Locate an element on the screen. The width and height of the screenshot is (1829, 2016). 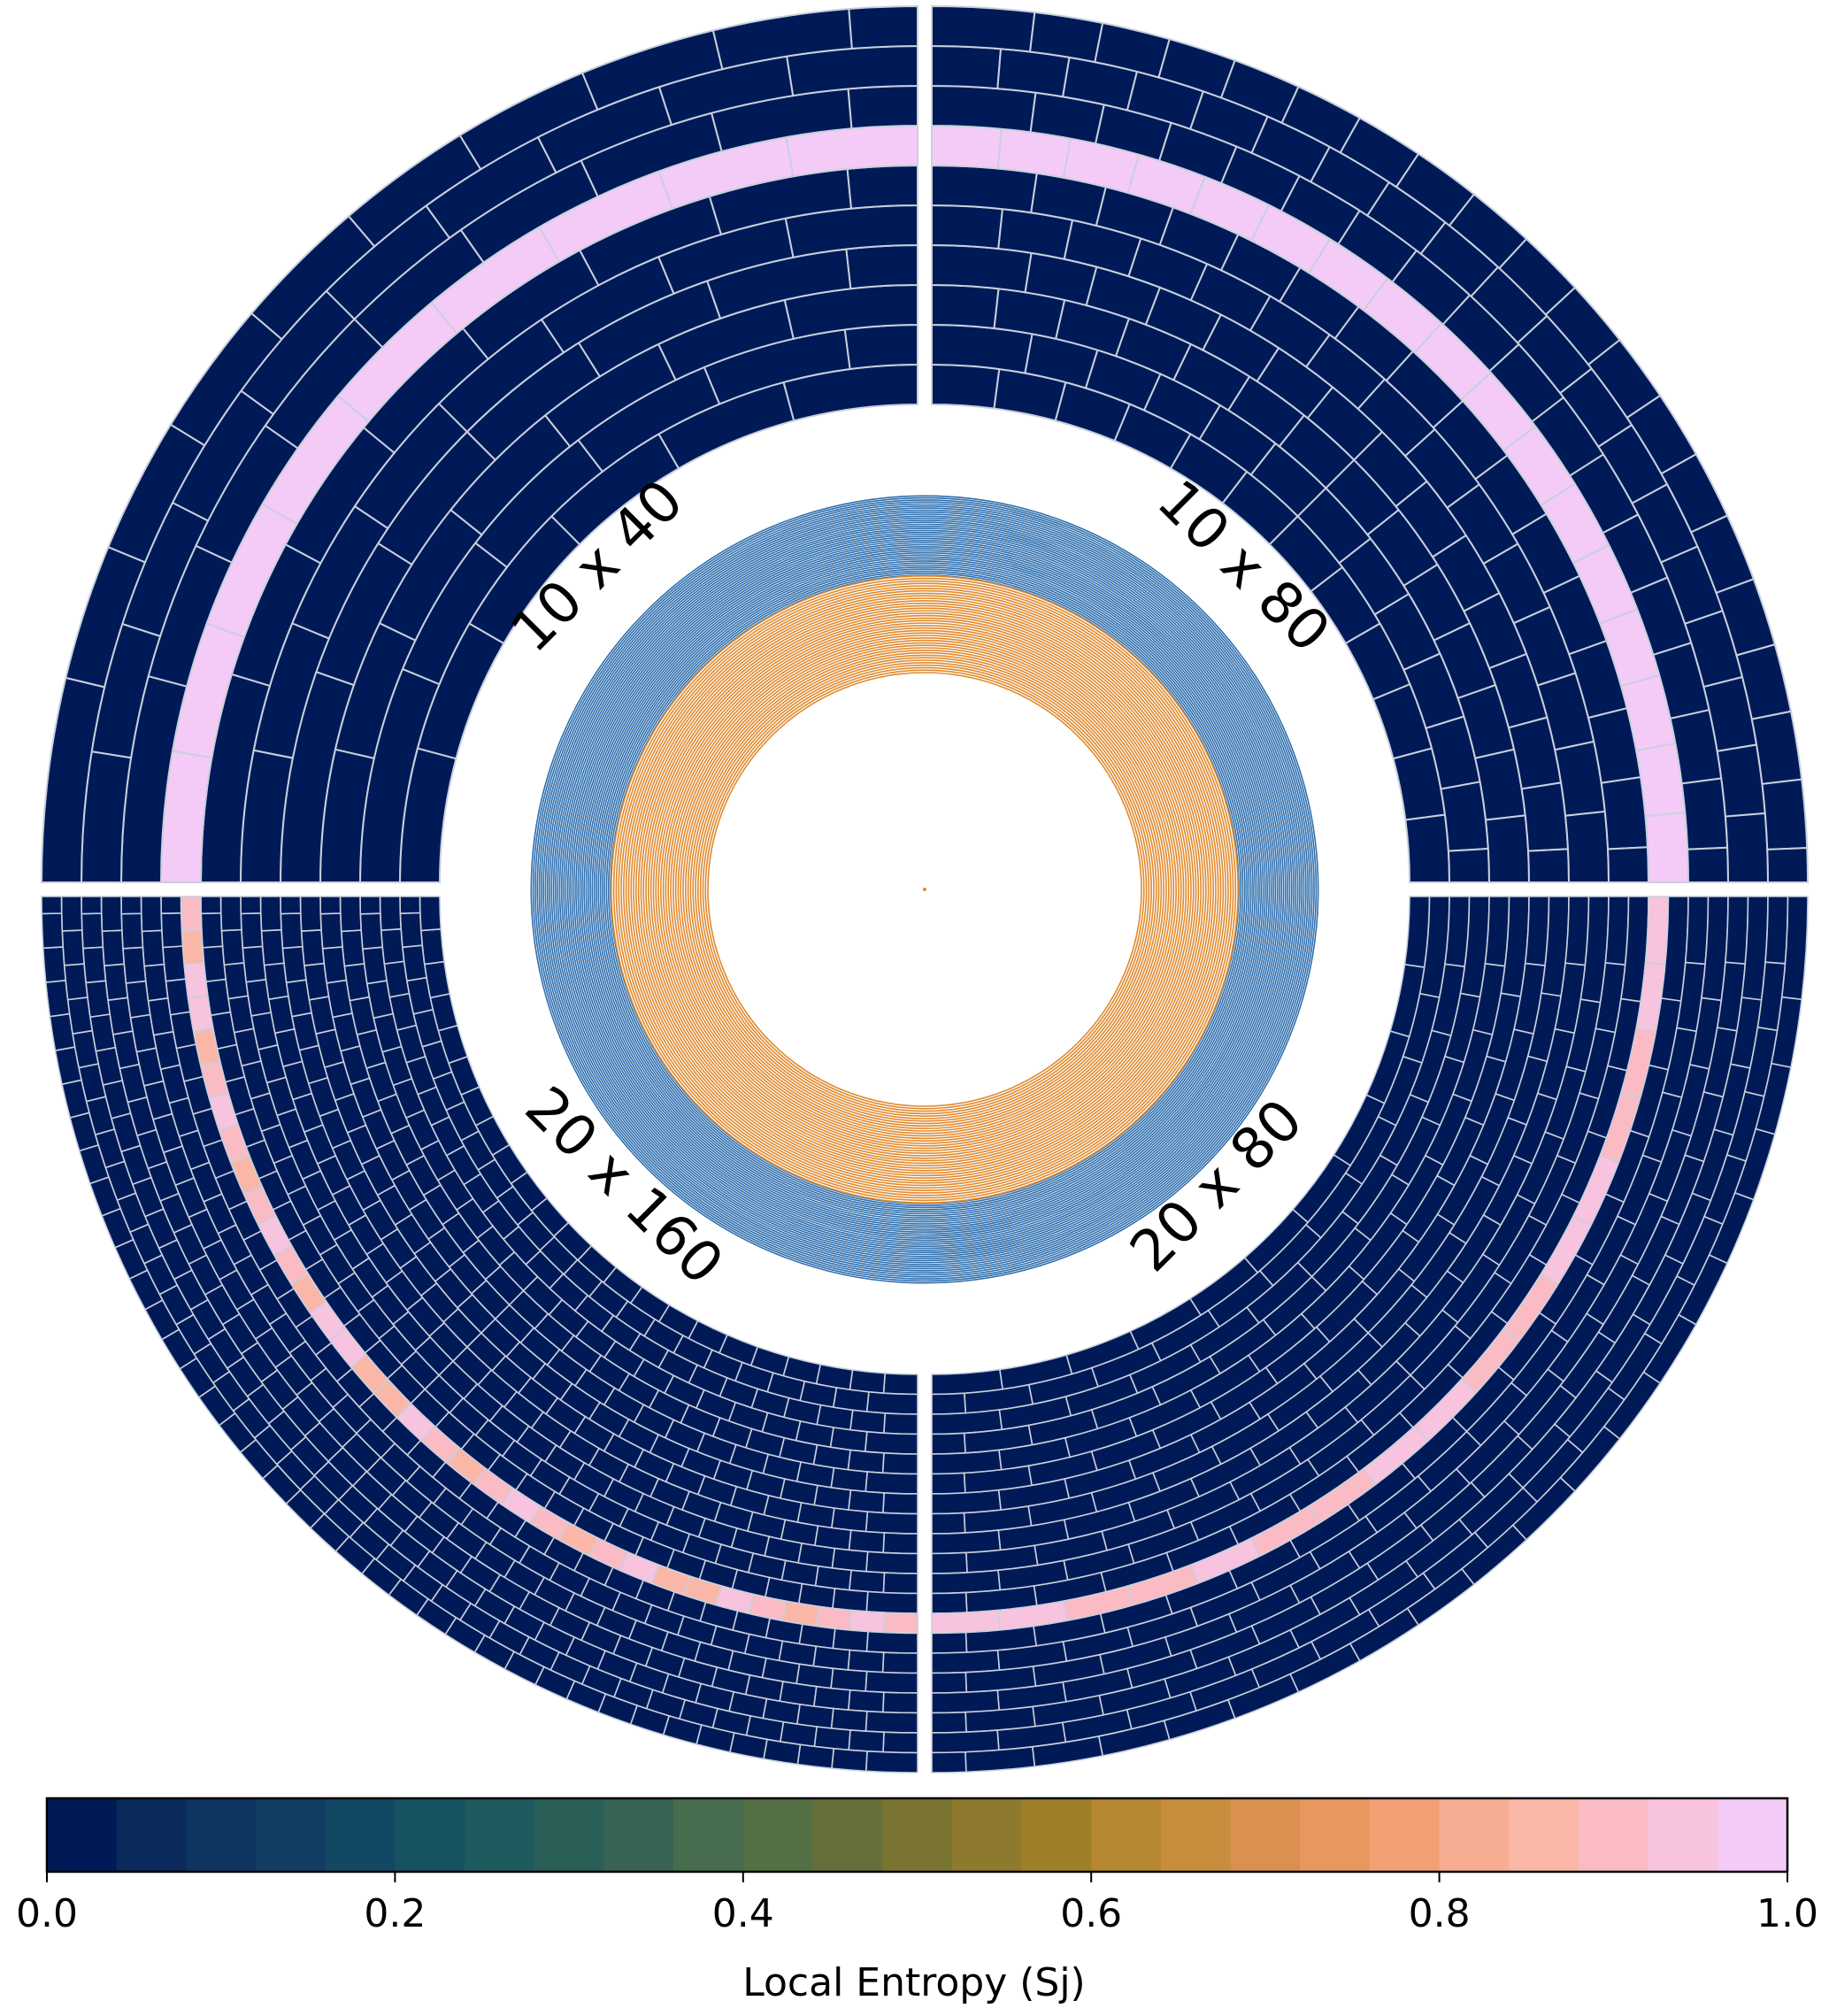
colorbar-frame is located at coordinates (917, 1835).